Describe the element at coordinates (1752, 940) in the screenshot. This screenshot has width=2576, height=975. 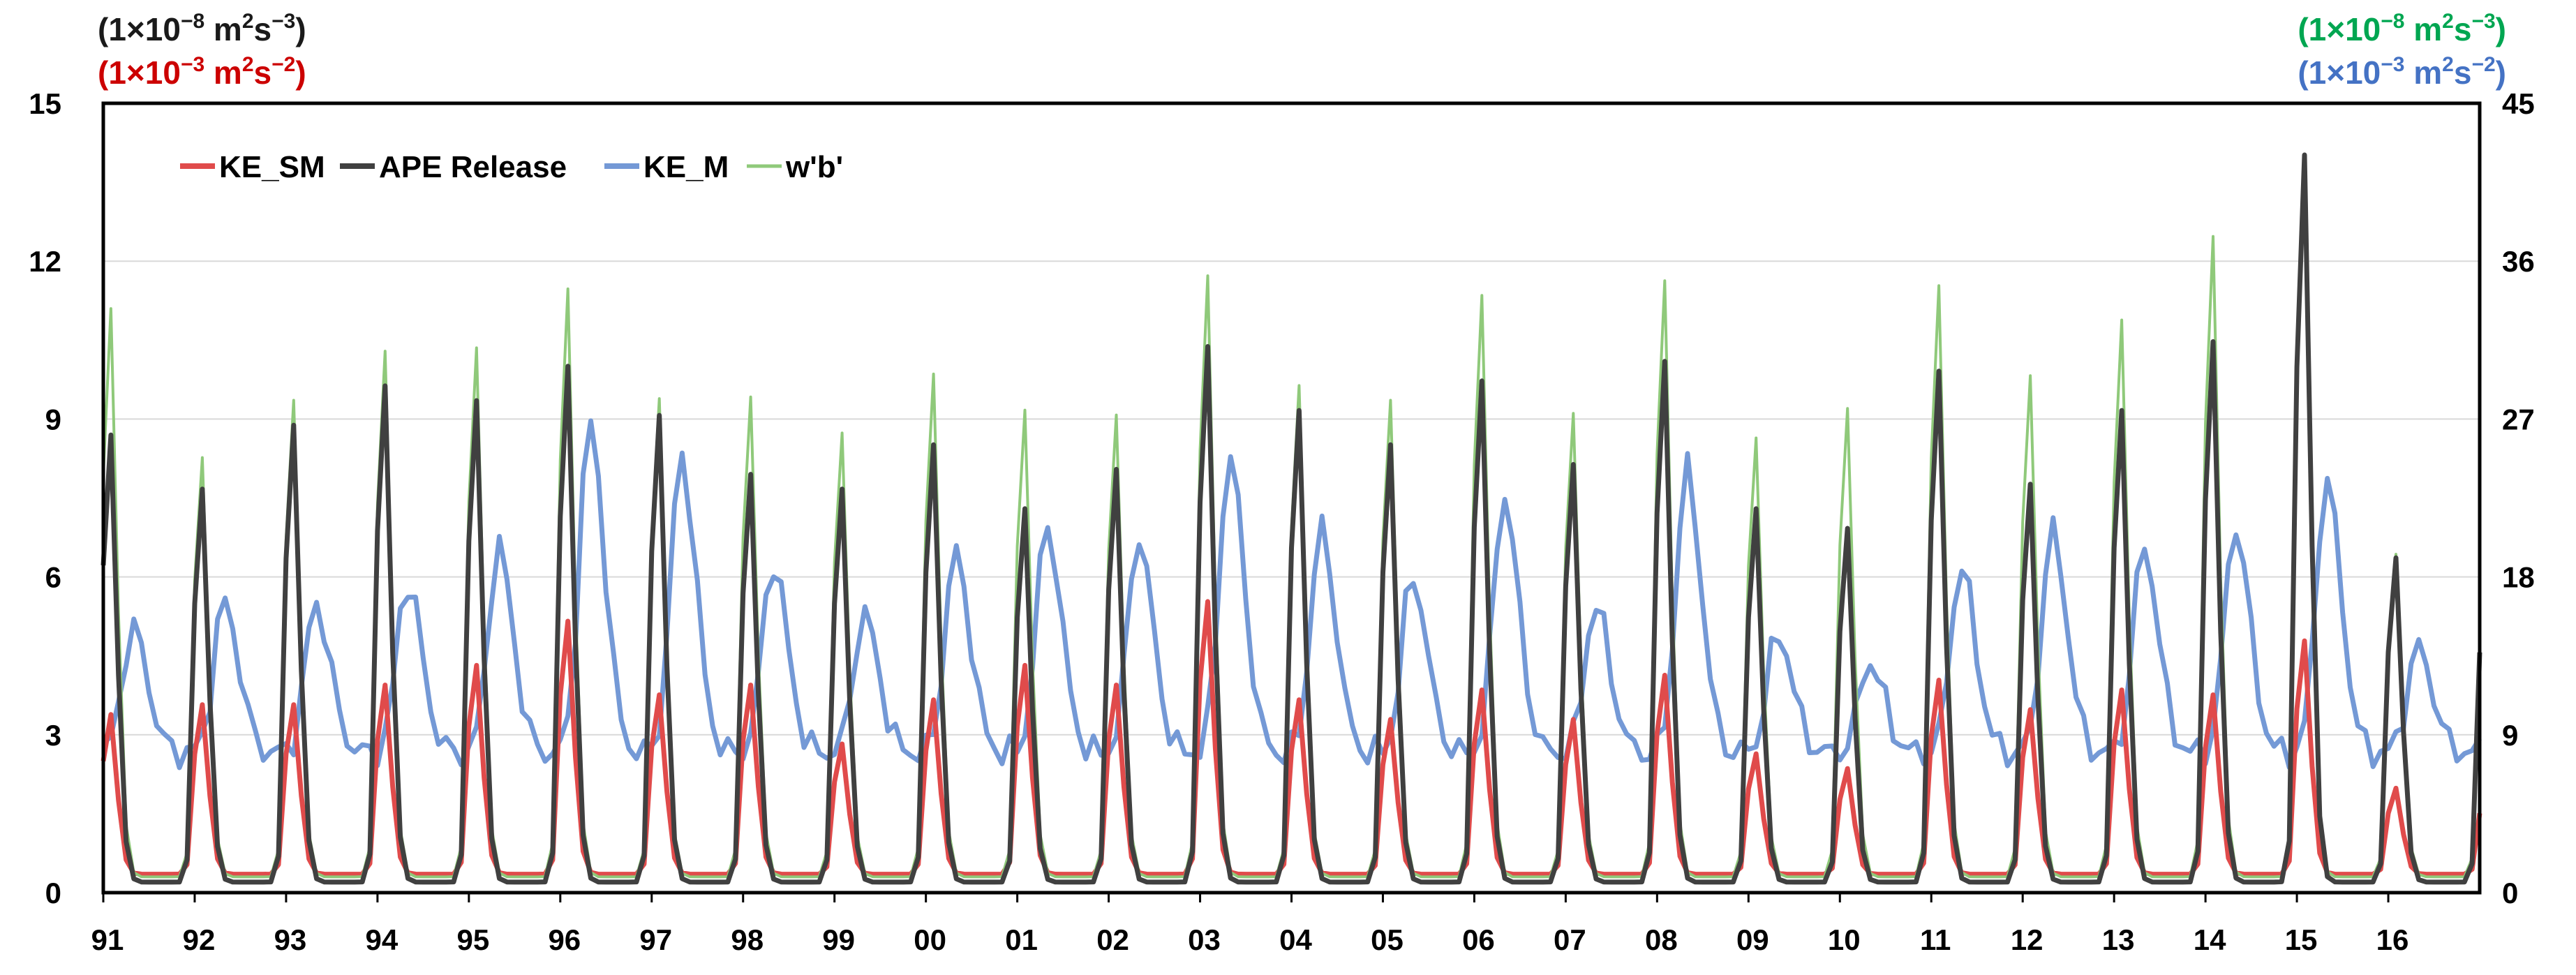
I see `x-tick-label: 09` at that location.